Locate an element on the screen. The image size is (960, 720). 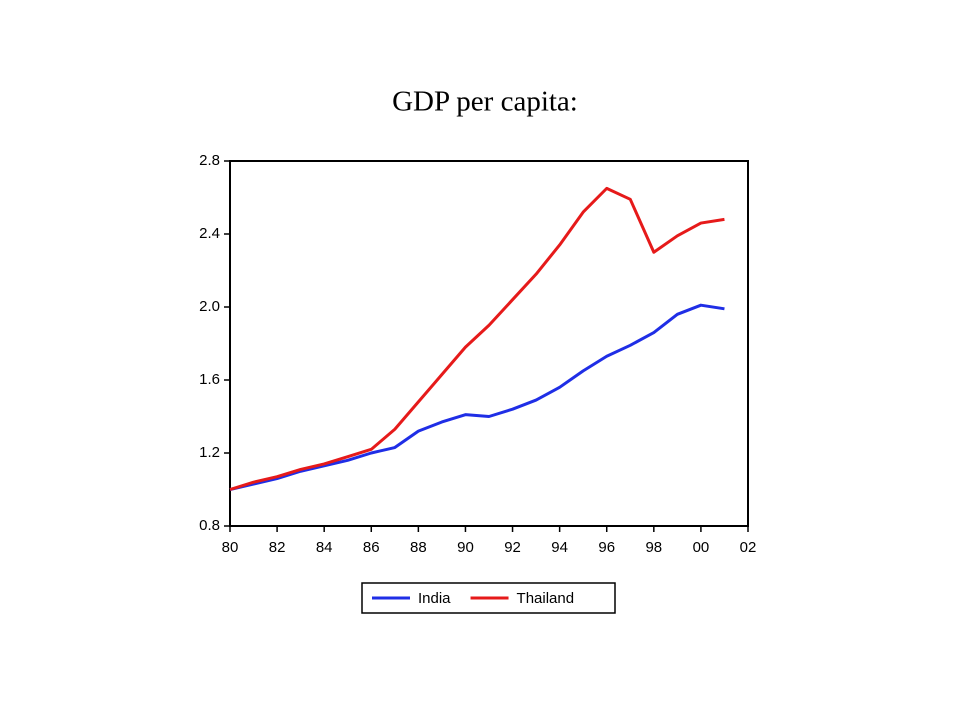
x-tick-label: 88 is located at coordinates (418, 547).